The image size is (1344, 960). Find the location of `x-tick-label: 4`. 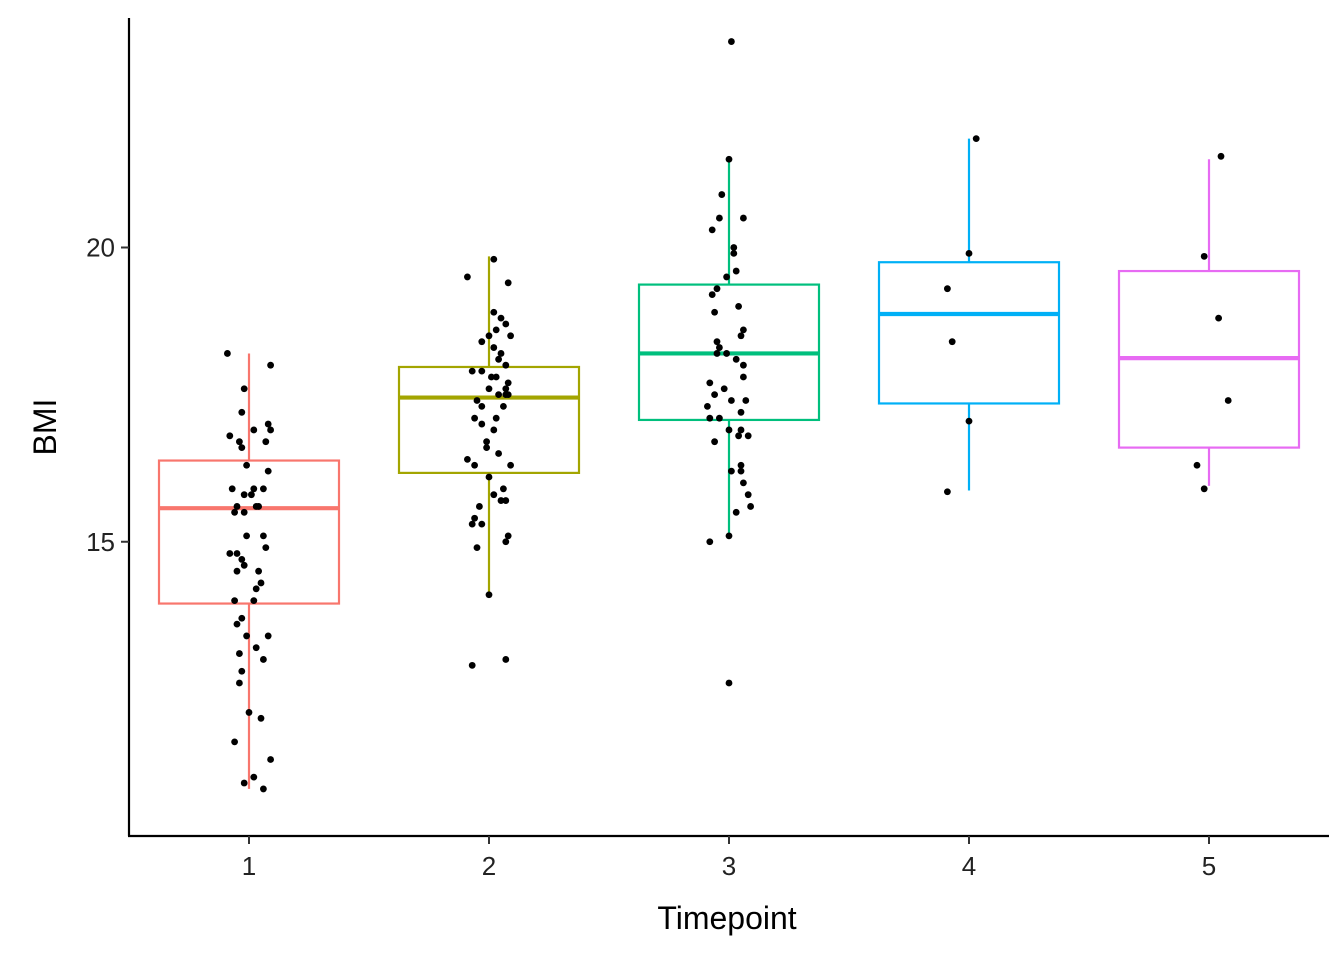

x-tick-label: 4 is located at coordinates (969, 866).